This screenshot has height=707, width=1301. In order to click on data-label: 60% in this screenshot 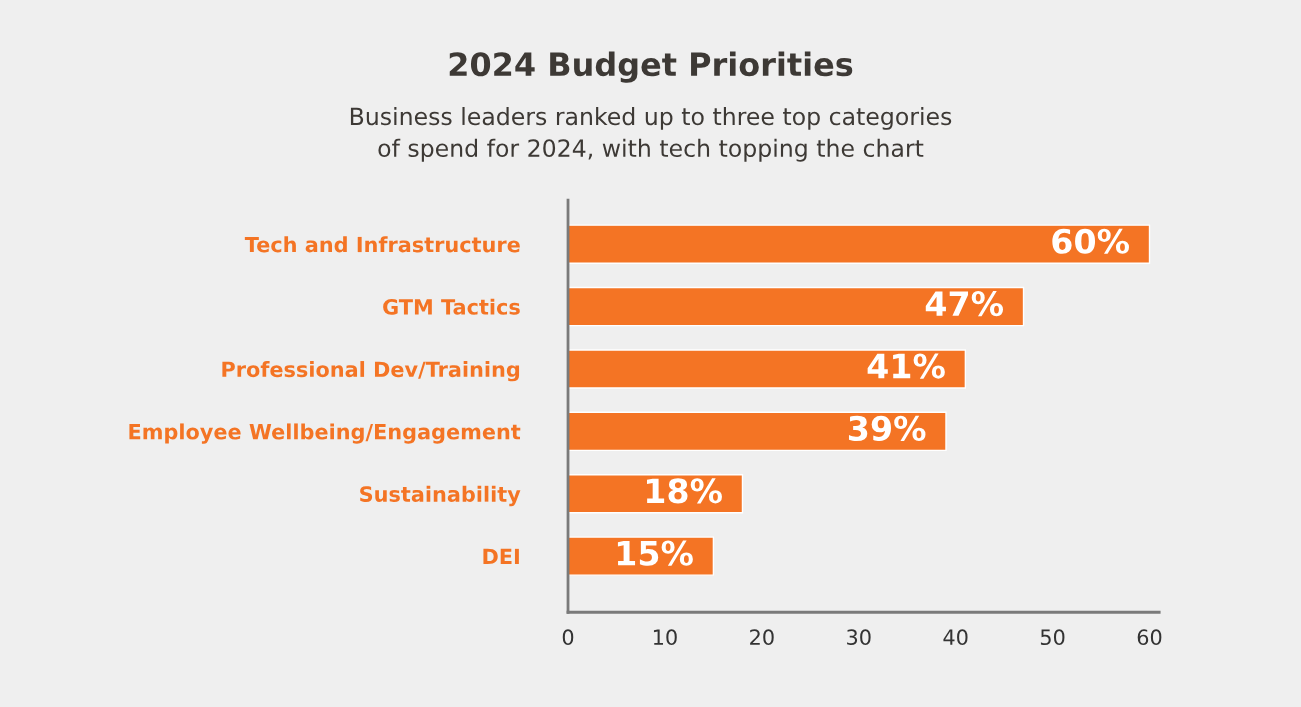, I will do `click(1090, 241)`.